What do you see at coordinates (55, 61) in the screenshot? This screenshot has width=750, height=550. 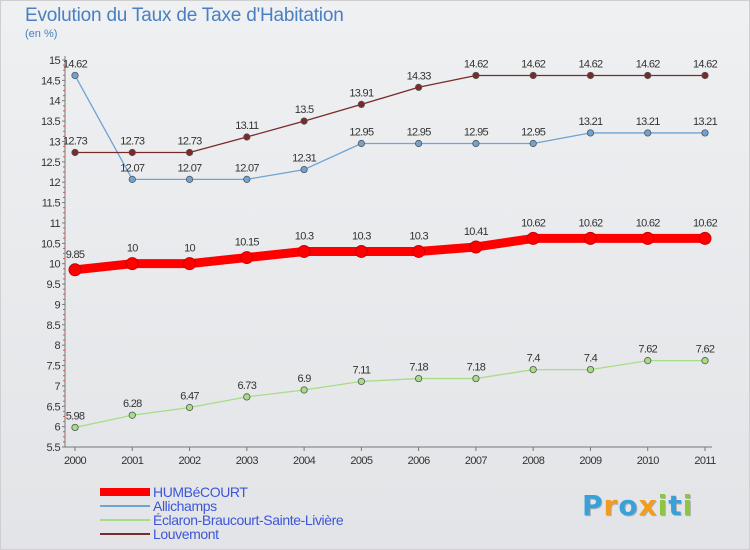 I see `y-tick-label: 15` at bounding box center [55, 61].